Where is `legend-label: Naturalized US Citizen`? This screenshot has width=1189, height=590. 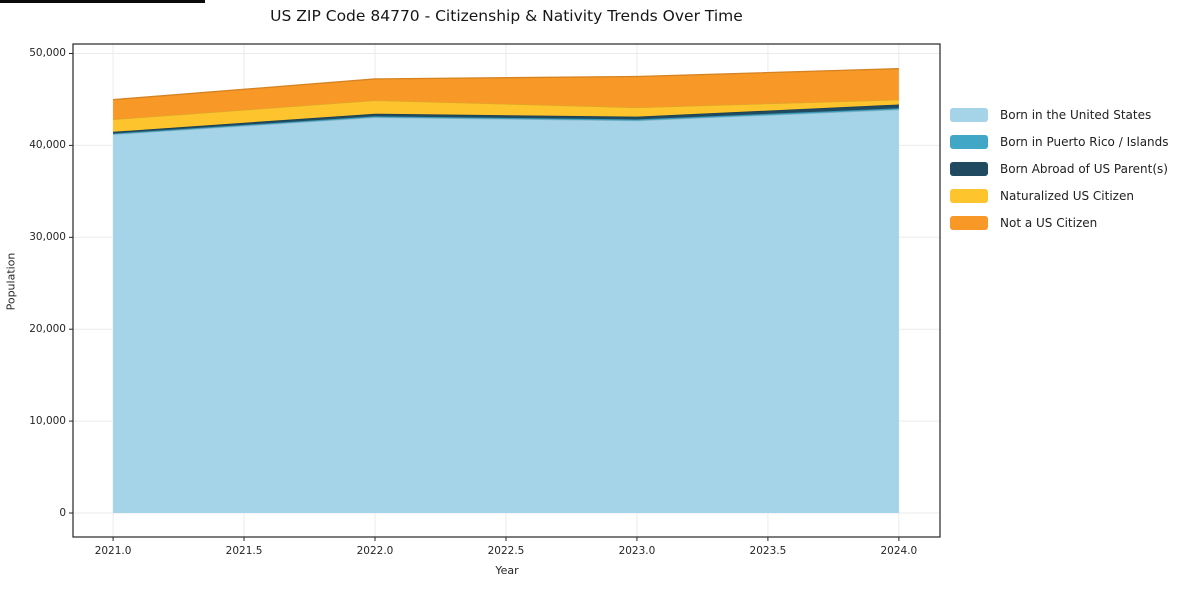
legend-label: Naturalized US Citizen is located at coordinates (1067, 195).